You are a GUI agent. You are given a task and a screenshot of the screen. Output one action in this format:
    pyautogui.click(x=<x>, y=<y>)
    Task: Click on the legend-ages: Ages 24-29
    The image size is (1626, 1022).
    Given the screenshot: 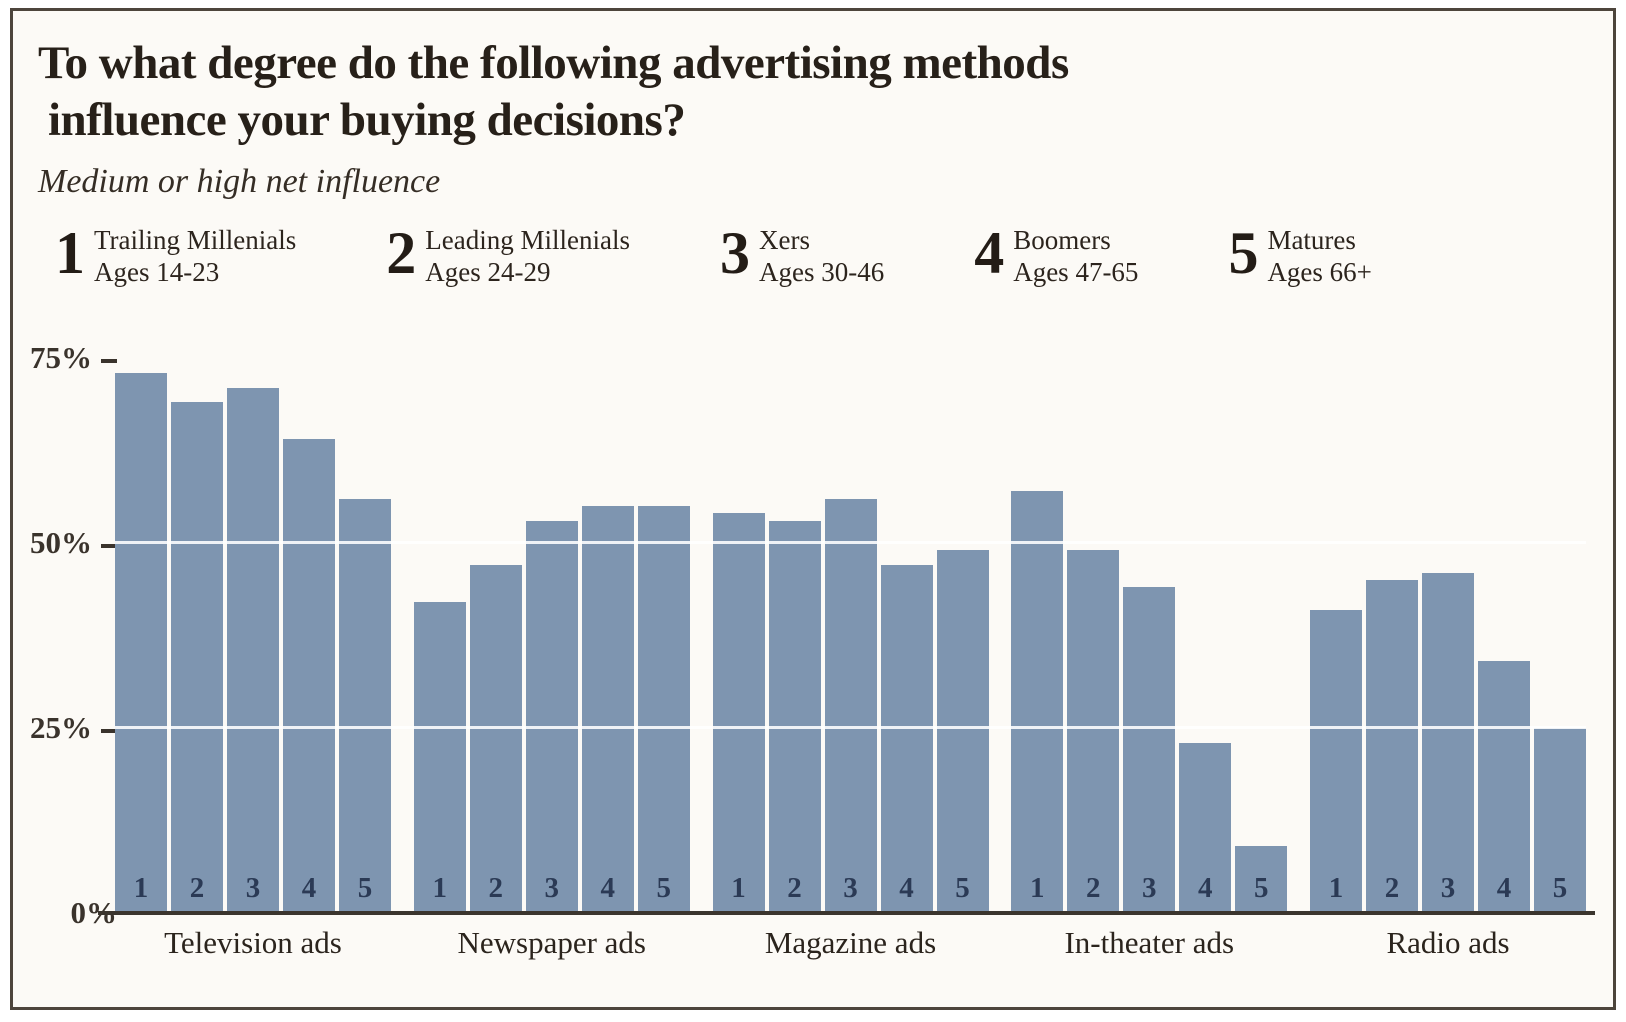 What is the action you would take?
    pyautogui.click(x=488, y=271)
    